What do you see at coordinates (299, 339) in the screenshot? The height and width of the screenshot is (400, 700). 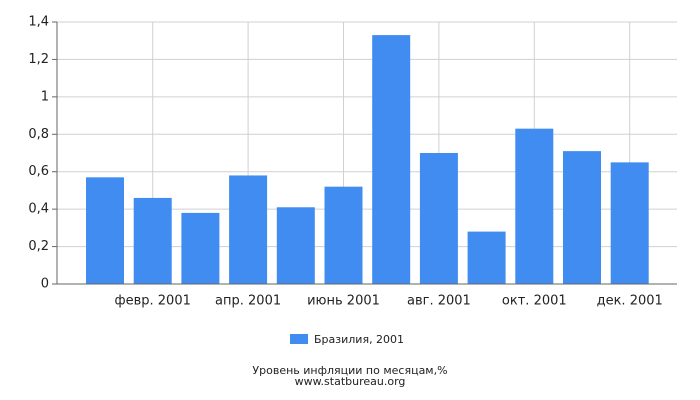 I see `legend-swatch` at bounding box center [299, 339].